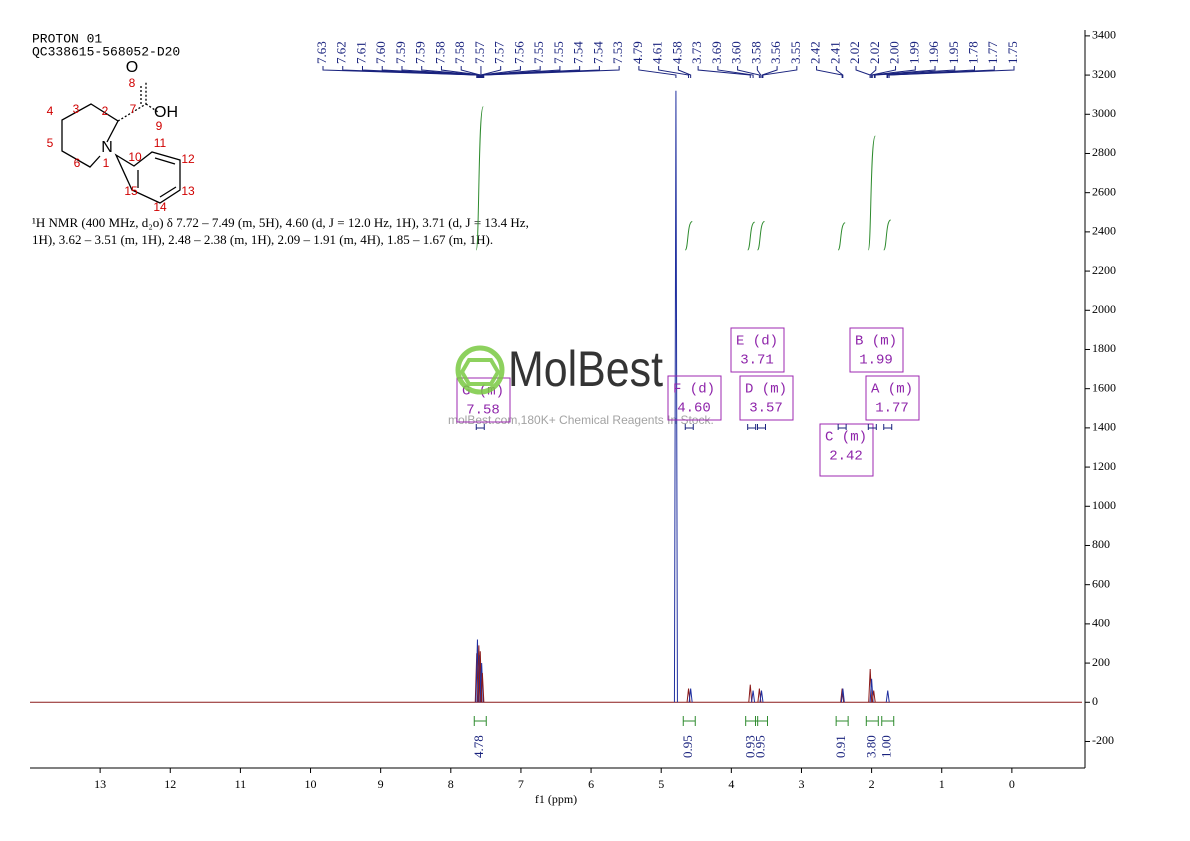 This screenshot has width=1190, height=841. I want to click on x-tick-label: 13, so click(100, 784).